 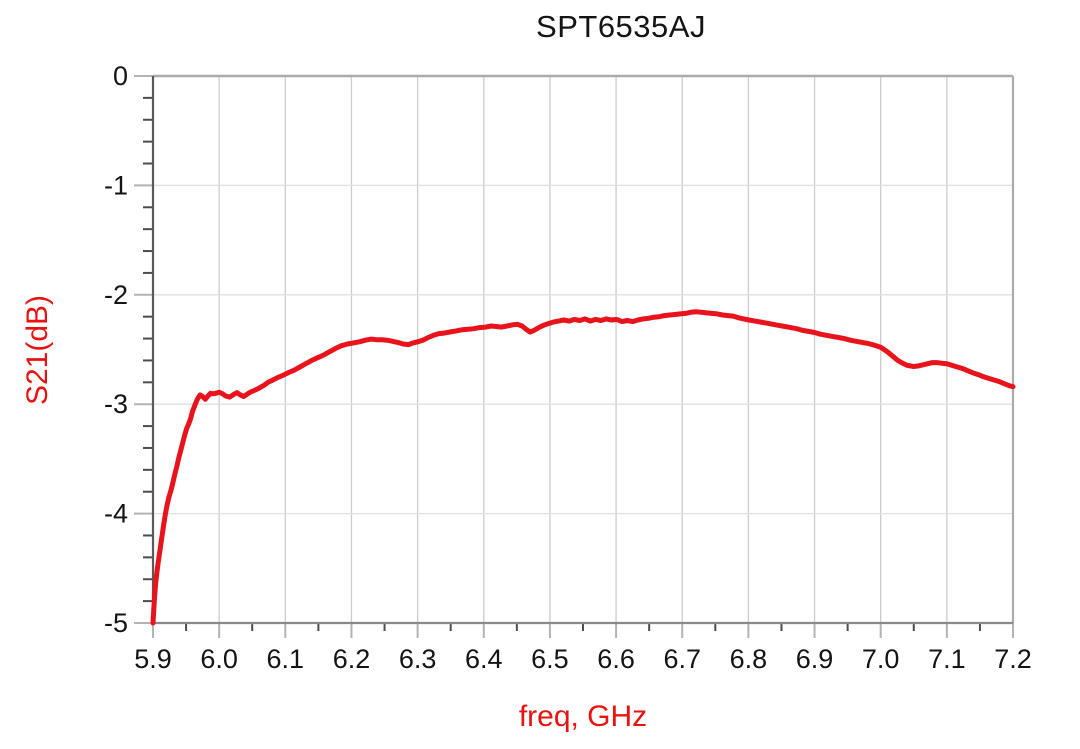 What do you see at coordinates (352, 659) in the screenshot?
I see `x-tick-label: 6.2` at bounding box center [352, 659].